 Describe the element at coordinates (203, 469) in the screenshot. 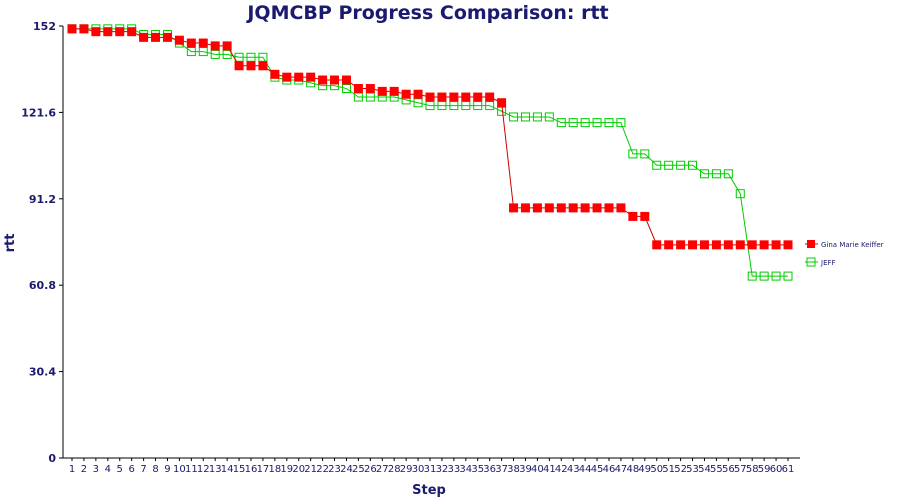

I see `x-tick-label: 12` at that location.